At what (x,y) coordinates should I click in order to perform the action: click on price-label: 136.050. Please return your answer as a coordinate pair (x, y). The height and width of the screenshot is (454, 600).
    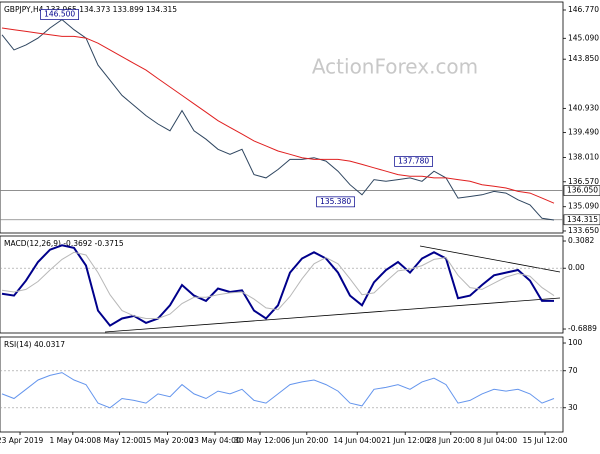
    Looking at the image, I should click on (582, 190).